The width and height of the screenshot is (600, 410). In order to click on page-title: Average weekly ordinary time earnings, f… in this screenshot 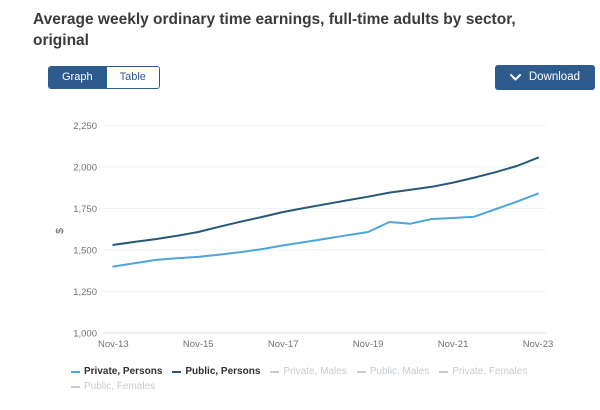, I will do `click(274, 30)`.